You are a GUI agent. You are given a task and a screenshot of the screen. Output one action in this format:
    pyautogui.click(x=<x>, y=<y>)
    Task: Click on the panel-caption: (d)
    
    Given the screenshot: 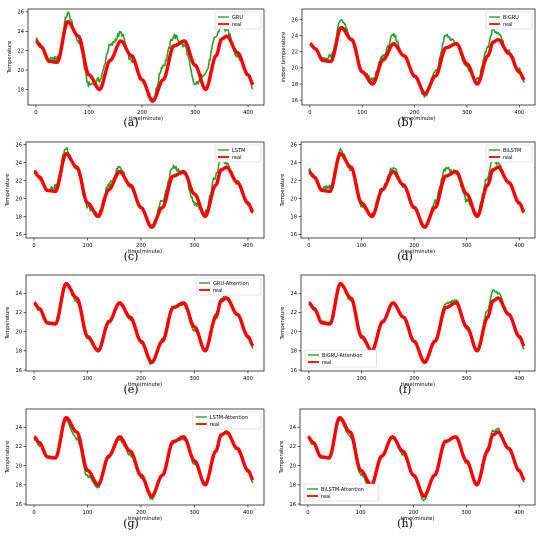 What is the action you would take?
    pyautogui.click(x=405, y=256)
    